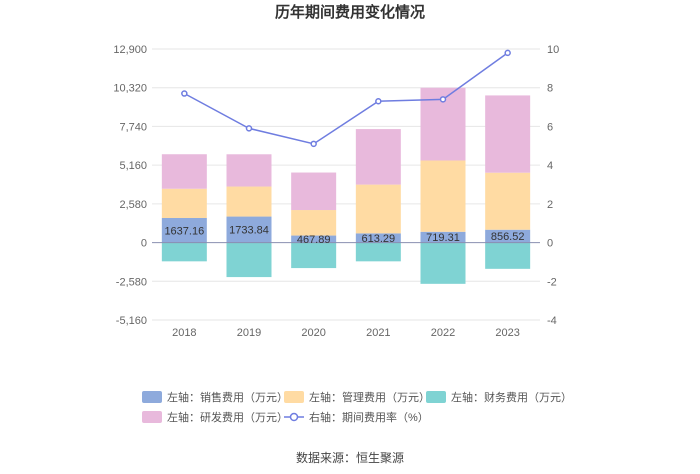 The width and height of the screenshot is (700, 474). Describe the element at coordinates (552, 321) in the screenshot. I see `right-tick-label: -4` at that location.